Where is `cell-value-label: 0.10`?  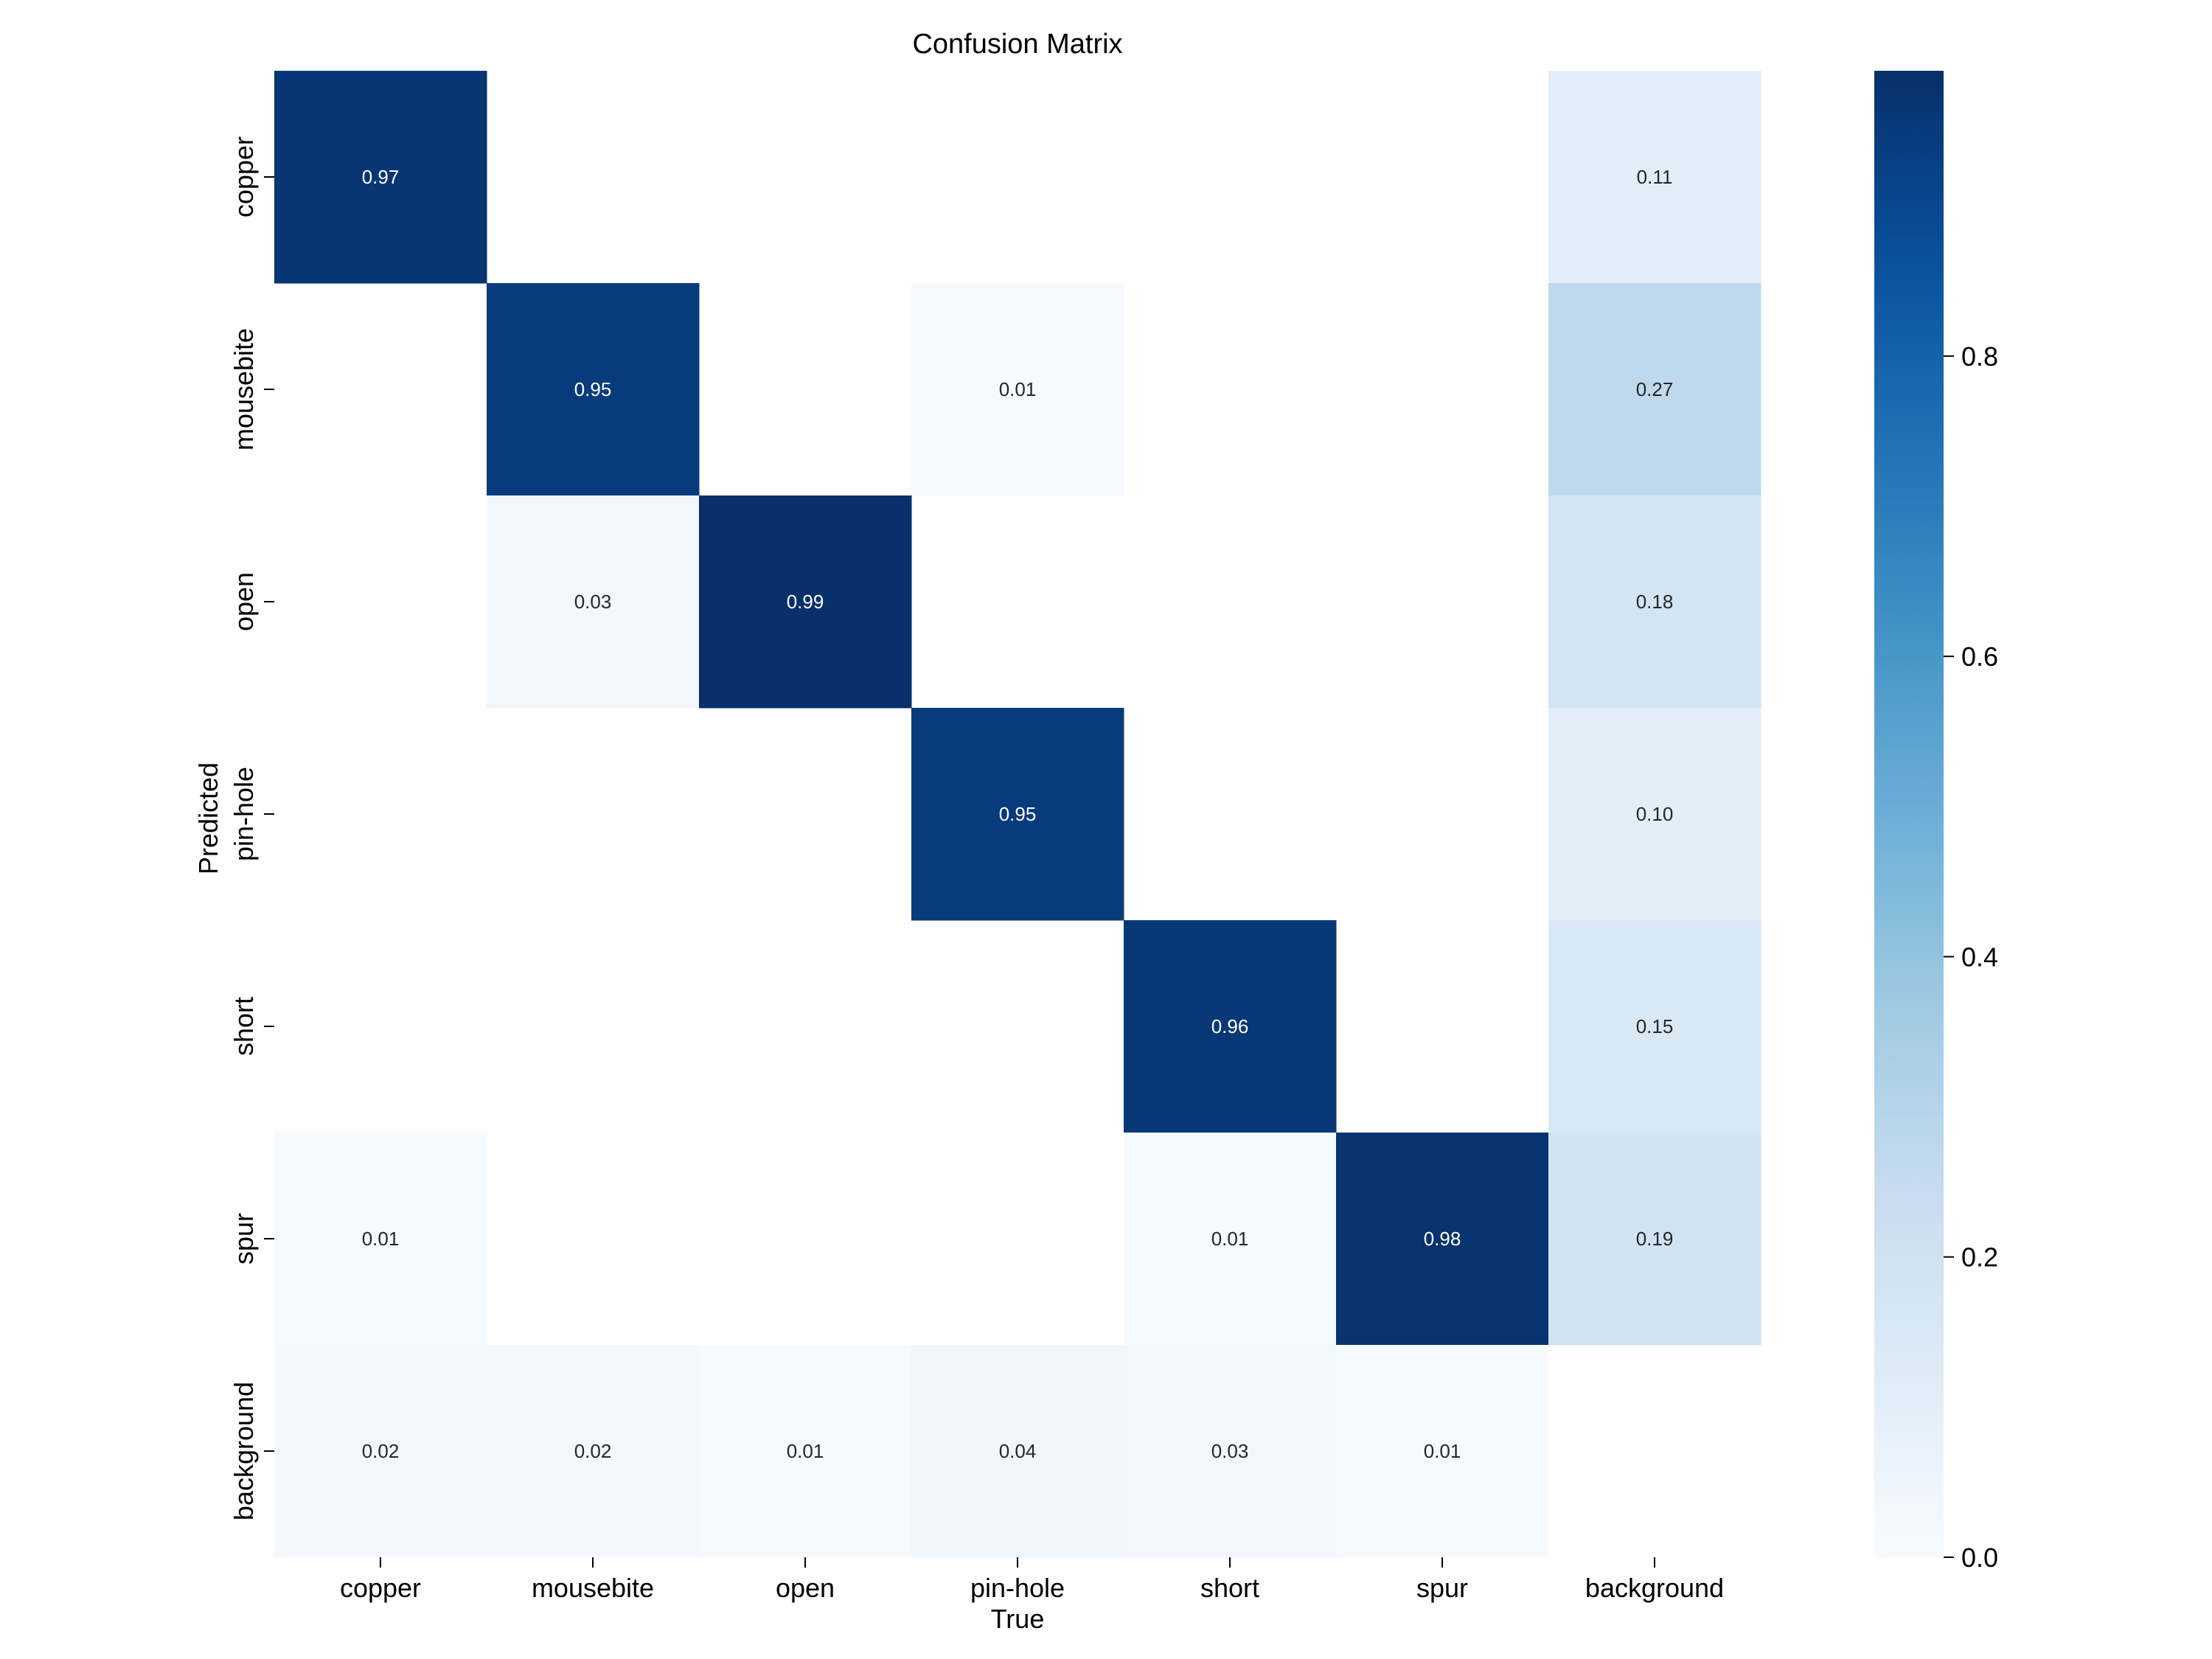
cell-value-label: 0.10 is located at coordinates (1655, 814).